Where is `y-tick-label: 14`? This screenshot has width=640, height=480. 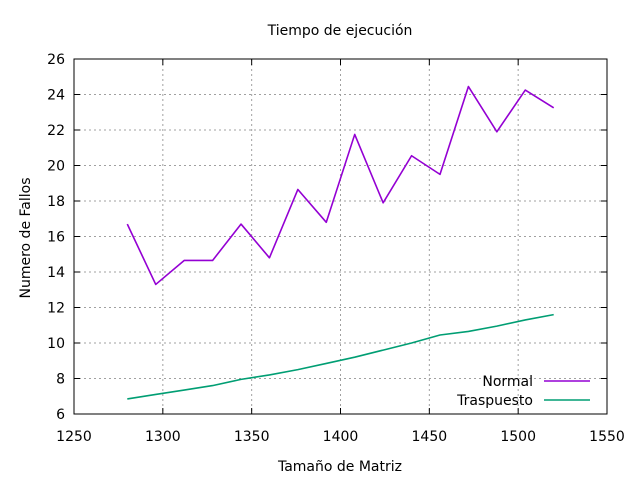 y-tick-label: 14 is located at coordinates (56, 273).